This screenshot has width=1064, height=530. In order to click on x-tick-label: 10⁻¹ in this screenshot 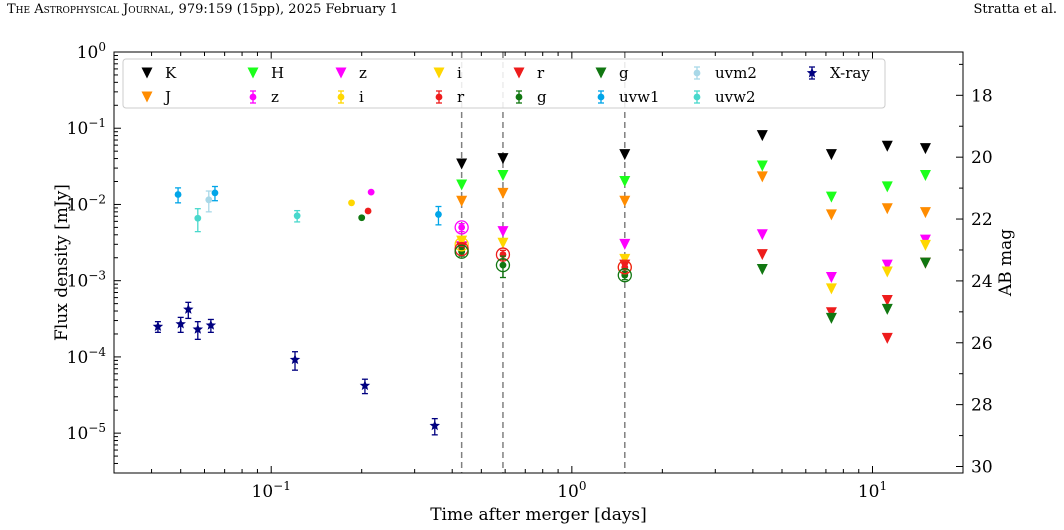, I will do `click(271, 490)`.